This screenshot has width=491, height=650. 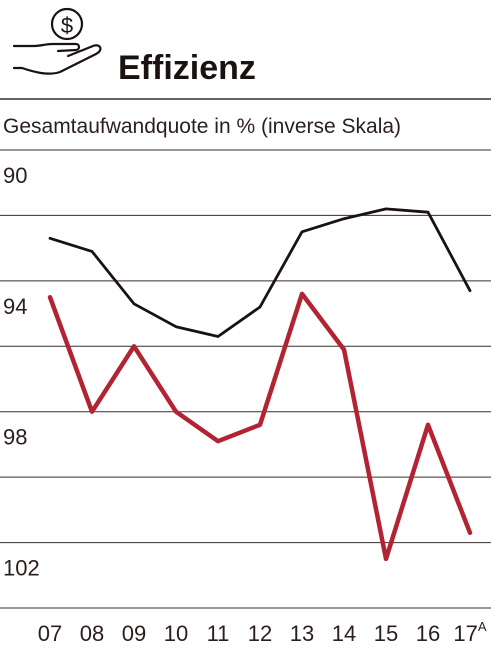 What do you see at coordinates (57, 41) in the screenshot?
I see `hand-holding-dollar-coin-icon: $` at bounding box center [57, 41].